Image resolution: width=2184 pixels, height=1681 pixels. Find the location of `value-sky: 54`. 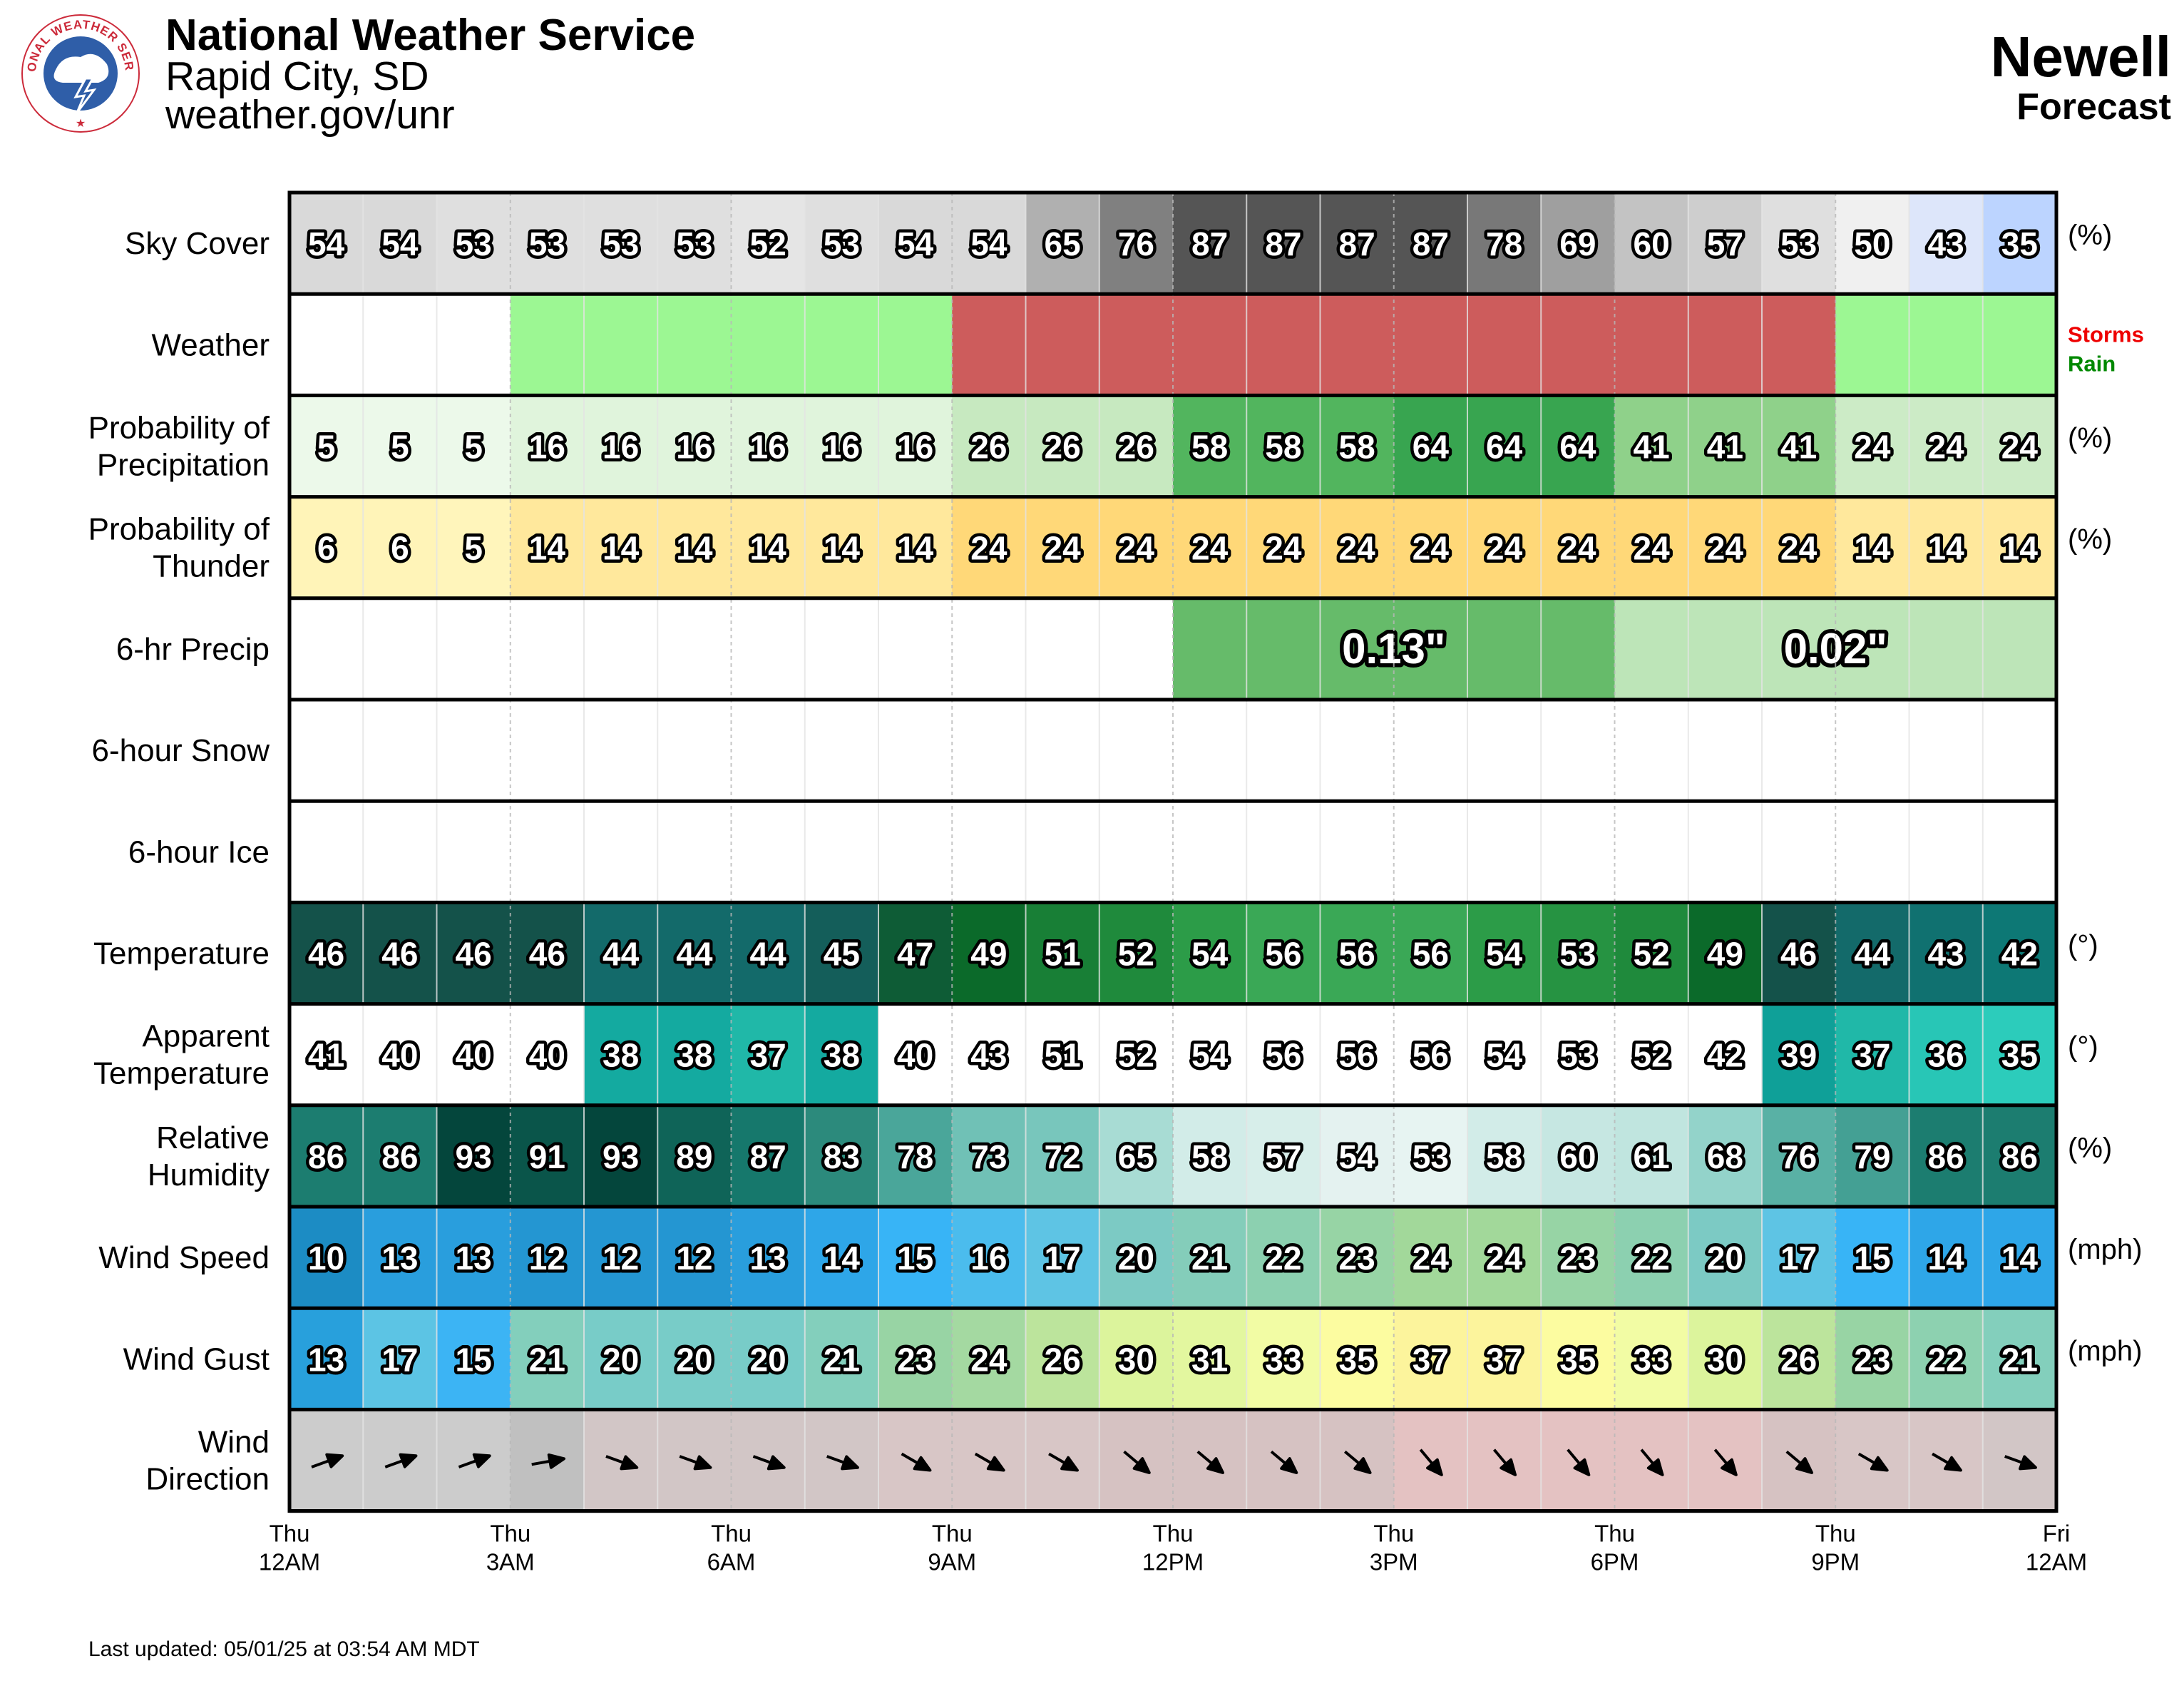

value-sky: 54 is located at coordinates (400, 243).